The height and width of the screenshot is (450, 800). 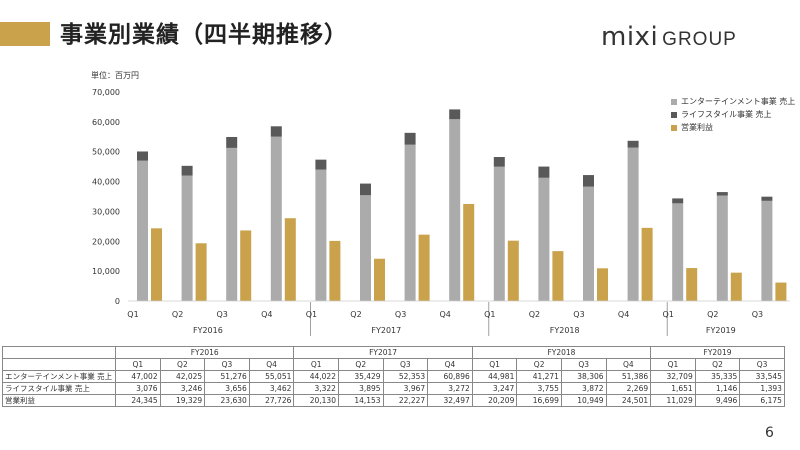 What do you see at coordinates (360, 400) in the screenshot?
I see `table-cell: 14,153` at bounding box center [360, 400].